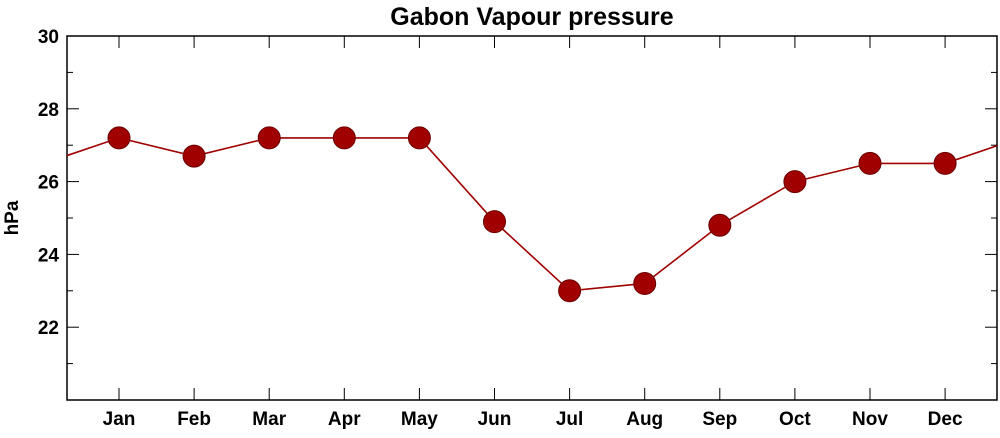 The width and height of the screenshot is (1000, 438). Describe the element at coordinates (870, 419) in the screenshot. I see `x-tick-label: Nov` at that location.